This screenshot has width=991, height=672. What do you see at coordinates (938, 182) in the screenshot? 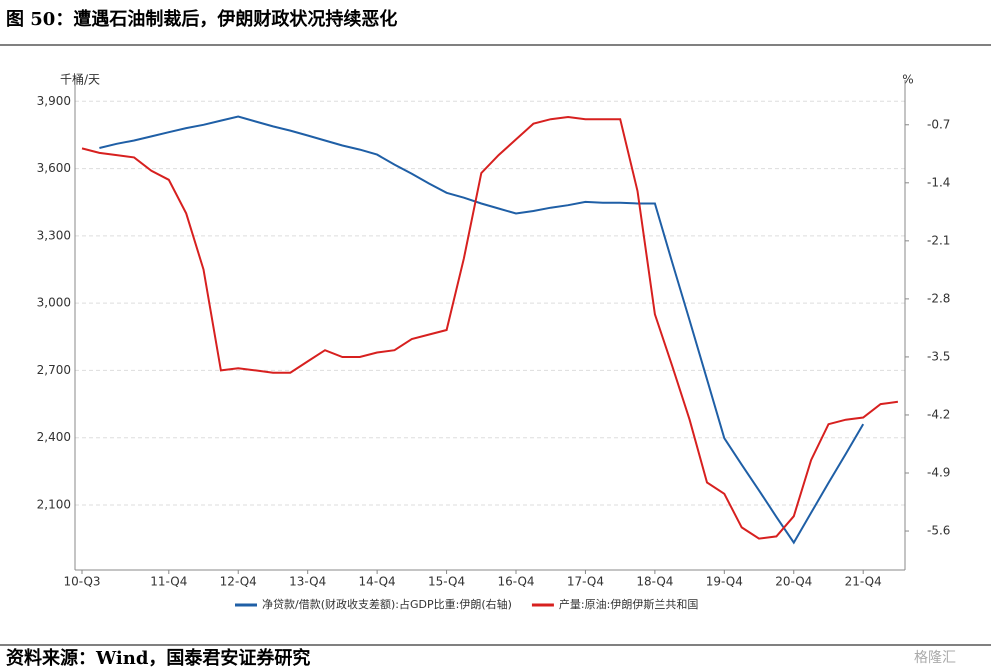
I see `y2-tick-label: -1.4` at bounding box center [938, 182].